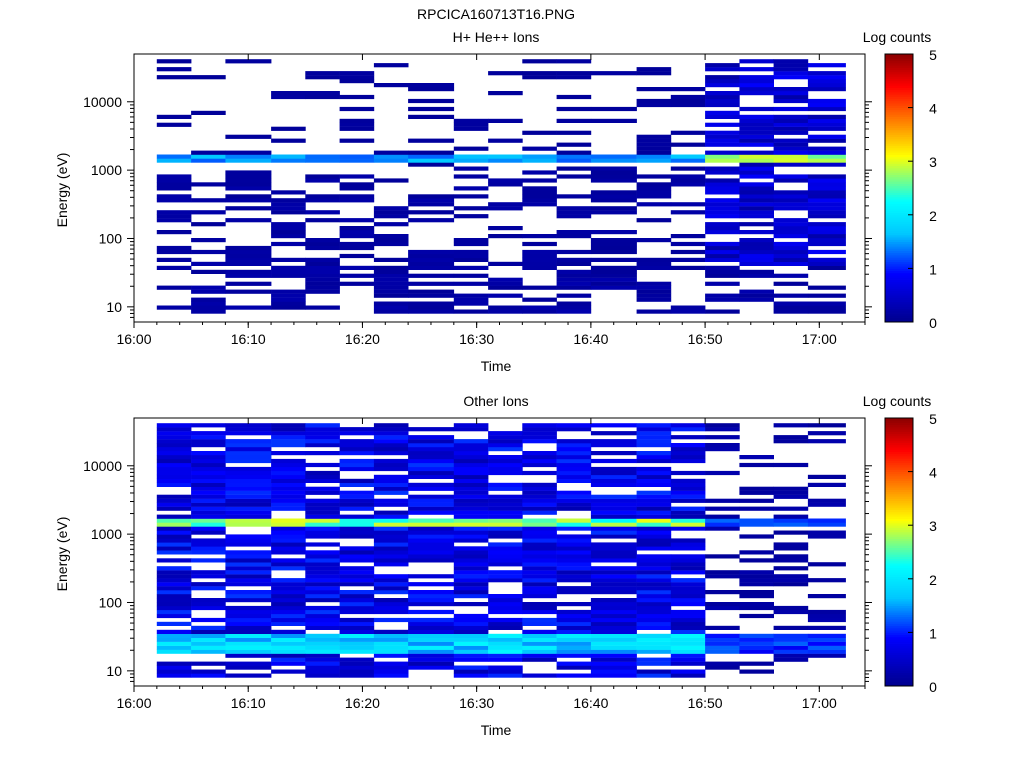  What do you see at coordinates (496, 14) in the screenshot?
I see `figure-title: RPCICA160713T16.PNG` at bounding box center [496, 14].